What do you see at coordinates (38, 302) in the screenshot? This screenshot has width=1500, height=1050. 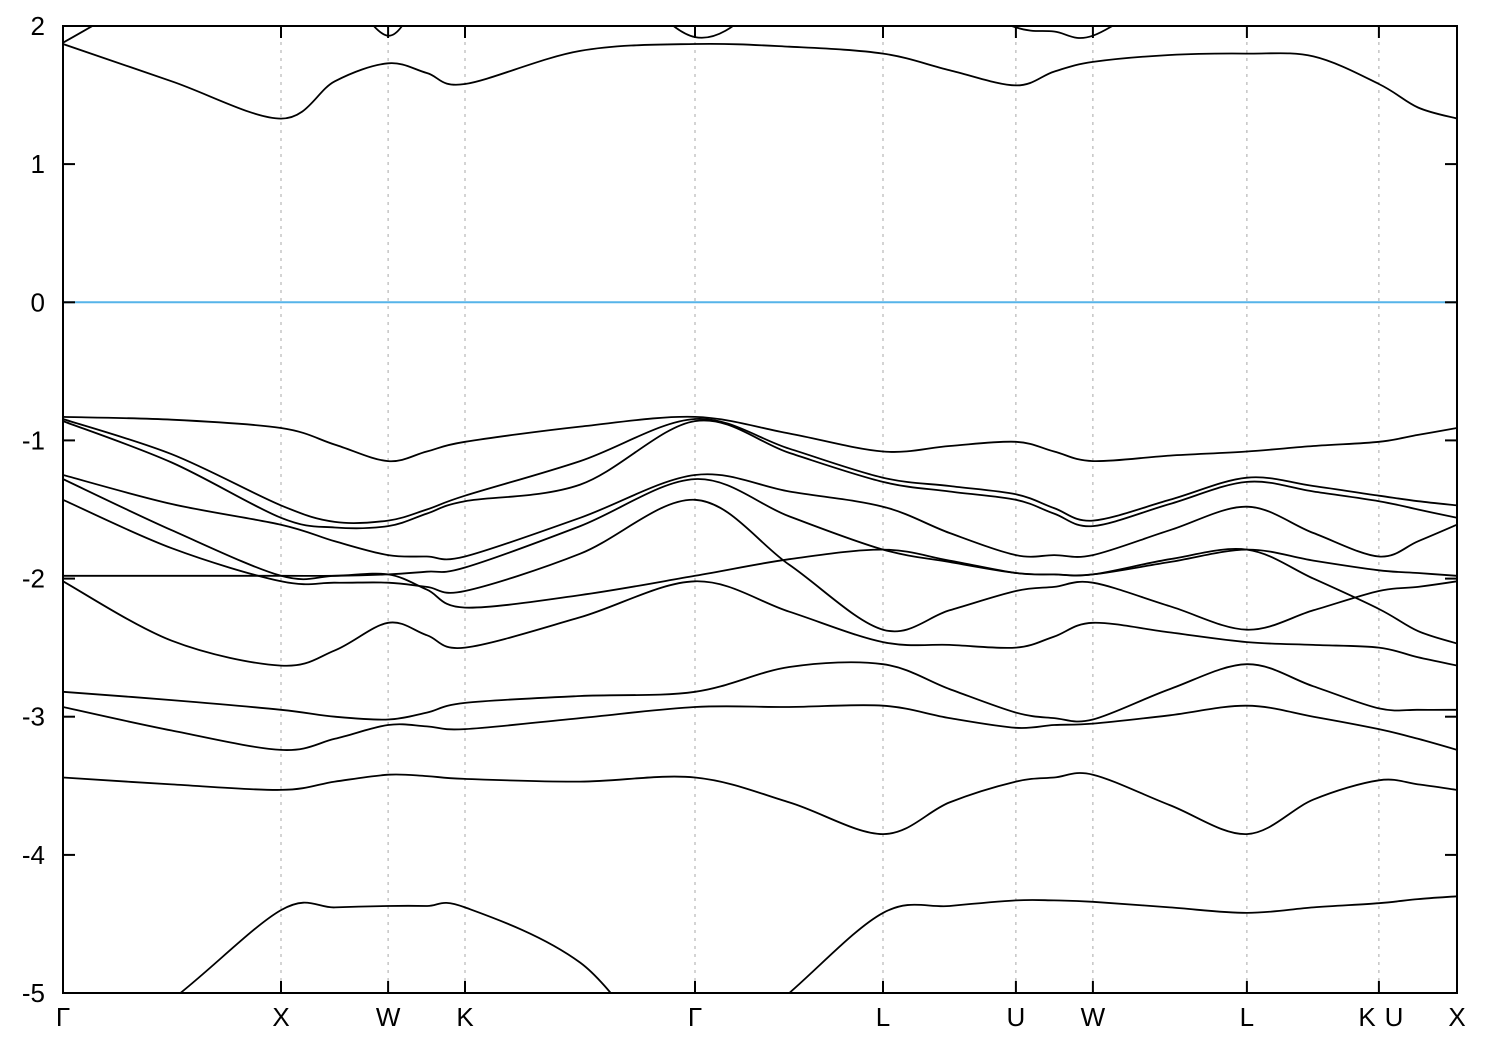 I see `y-tick-label: 0` at bounding box center [38, 302].